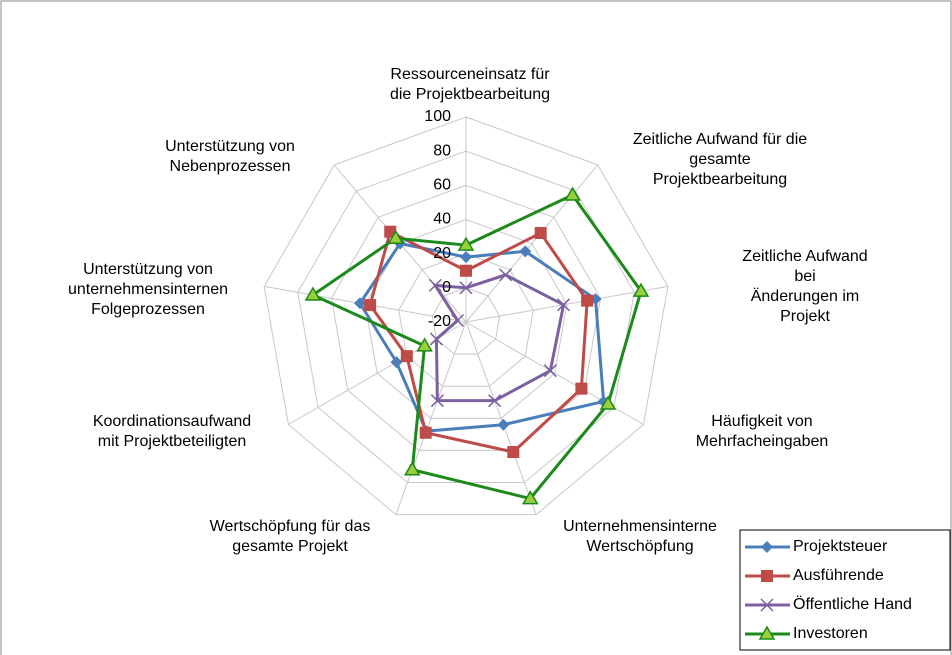 The height and width of the screenshot is (655, 952). What do you see at coordinates (442, 150) in the screenshot?
I see `y-tick-label: 80` at bounding box center [442, 150].